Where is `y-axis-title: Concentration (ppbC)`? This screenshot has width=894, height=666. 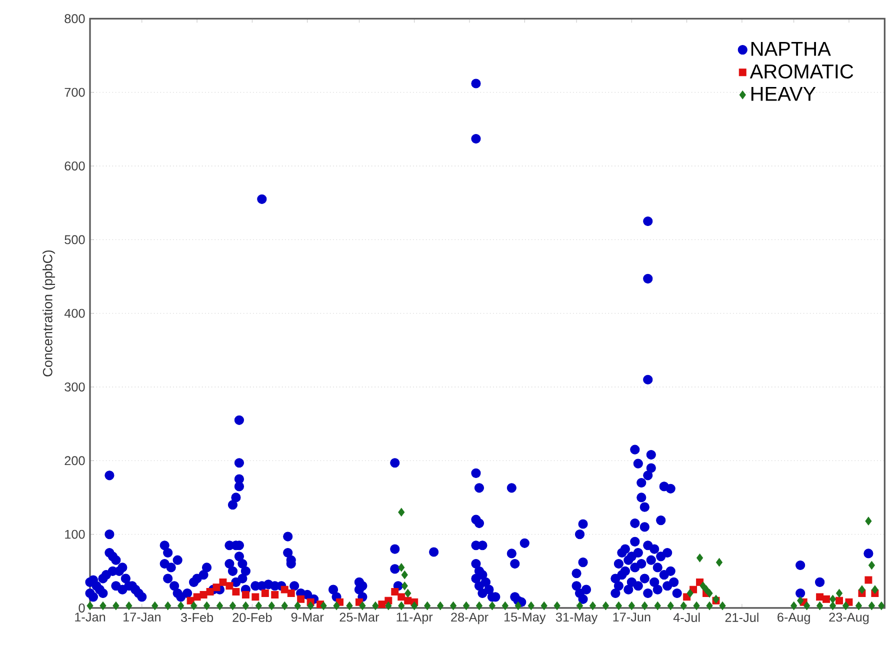
y-axis-title: Concentration (ppbC) is located at coordinates (48, 313).